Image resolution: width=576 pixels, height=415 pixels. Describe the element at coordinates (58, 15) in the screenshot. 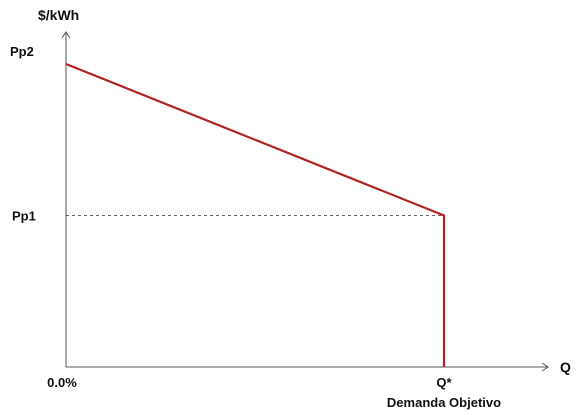

I see `y-axis-label: $/kWh` at that location.